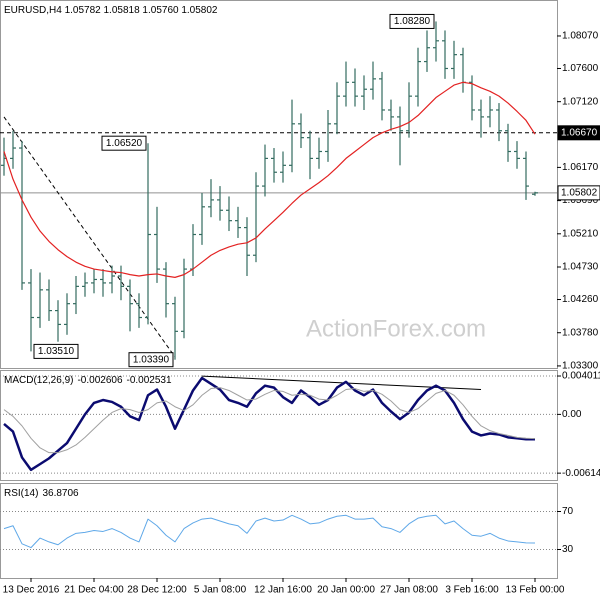  Describe the element at coordinates (568, 511) in the screenshot. I see `y-tick-label: 70` at that location.